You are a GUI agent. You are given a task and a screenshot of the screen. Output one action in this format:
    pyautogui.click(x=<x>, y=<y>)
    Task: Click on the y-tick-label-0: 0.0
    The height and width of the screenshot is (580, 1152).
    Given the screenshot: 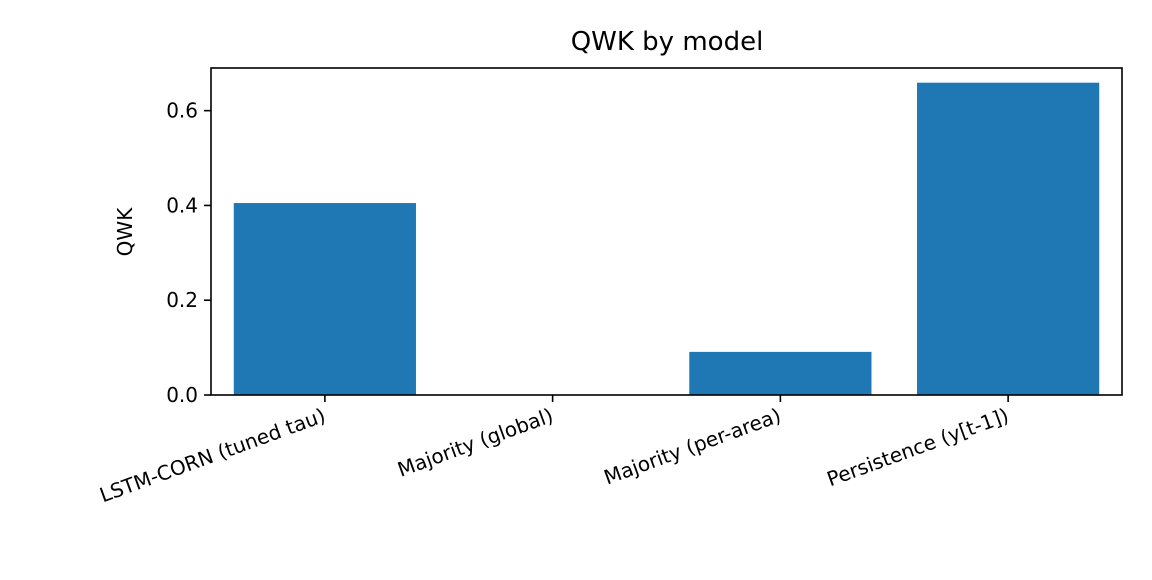 What is the action you would take?
    pyautogui.click(x=182, y=395)
    